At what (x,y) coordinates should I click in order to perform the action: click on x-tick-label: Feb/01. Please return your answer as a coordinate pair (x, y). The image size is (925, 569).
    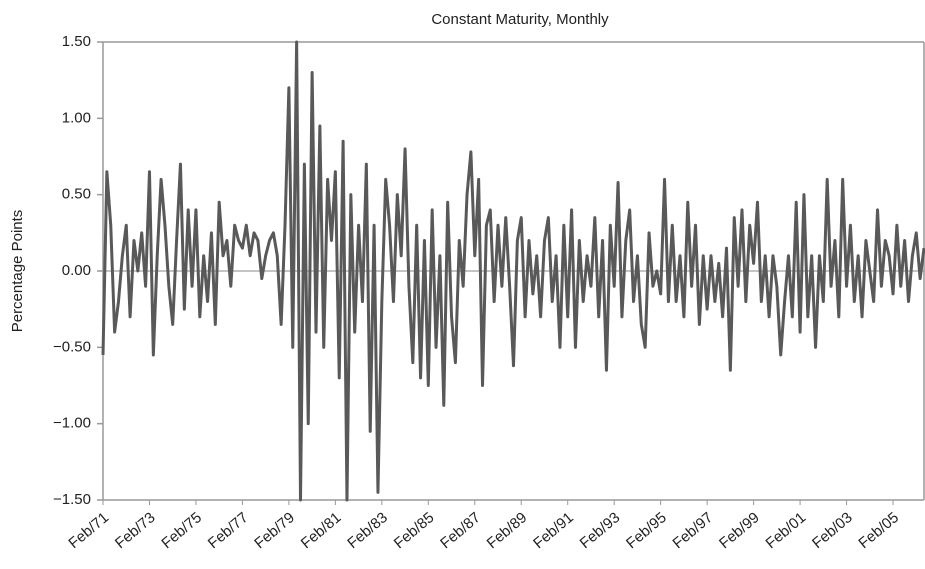
    Looking at the image, I should click on (785, 530).